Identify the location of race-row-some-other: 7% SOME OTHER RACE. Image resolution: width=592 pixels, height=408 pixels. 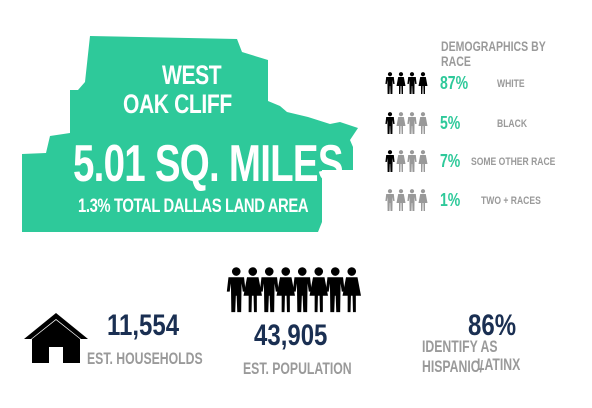
(485, 162).